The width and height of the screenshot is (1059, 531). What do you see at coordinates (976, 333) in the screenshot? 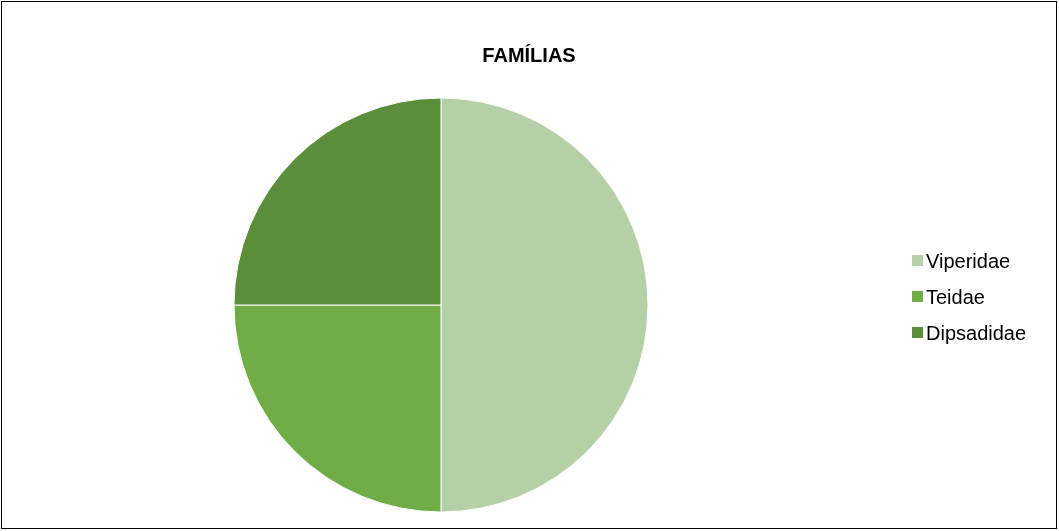
I see `legend-label: Dipsadidae` at bounding box center [976, 333].